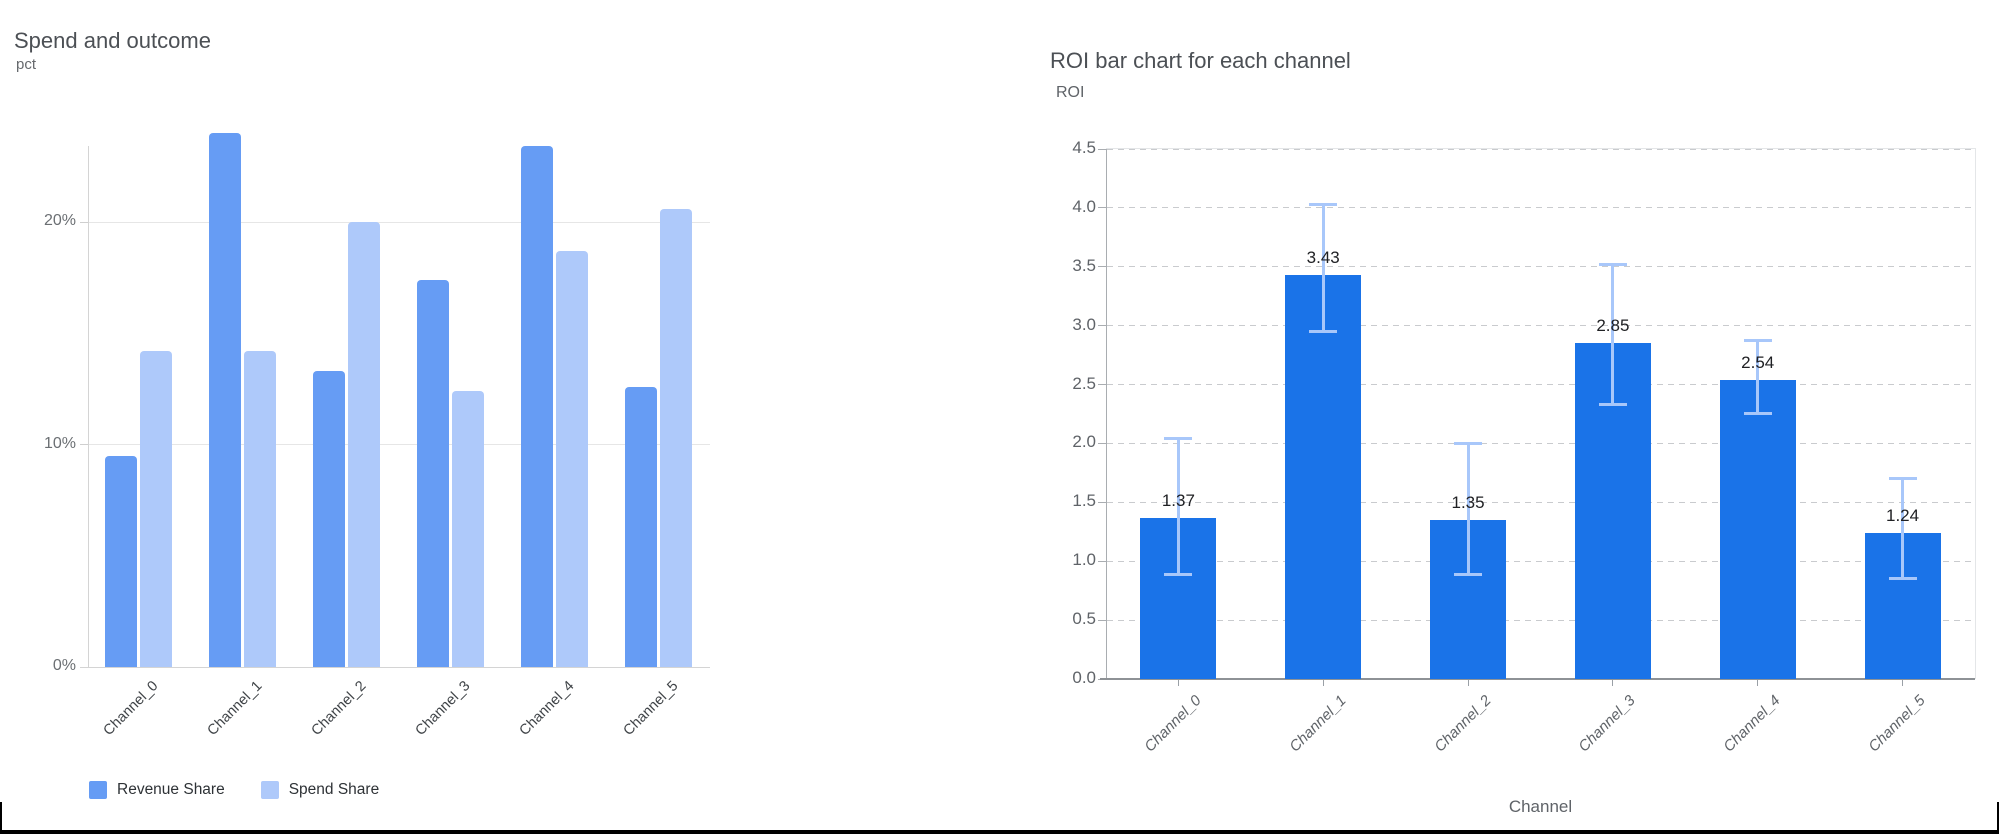 Image resolution: width=1999 pixels, height=838 pixels. What do you see at coordinates (1084, 619) in the screenshot?
I see `right-ytick-label: 0.5` at bounding box center [1084, 619].